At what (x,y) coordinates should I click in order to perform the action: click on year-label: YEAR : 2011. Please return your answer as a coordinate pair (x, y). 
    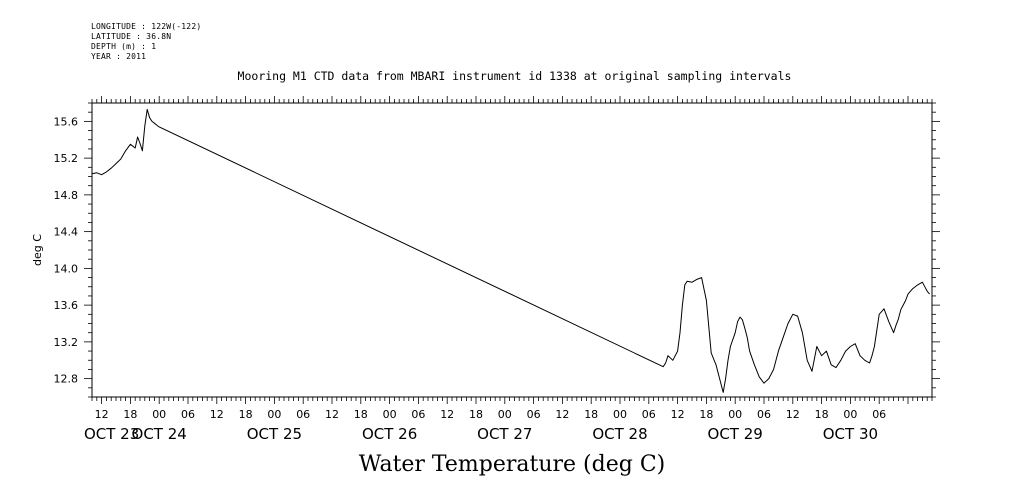
    Looking at the image, I should click on (119, 56).